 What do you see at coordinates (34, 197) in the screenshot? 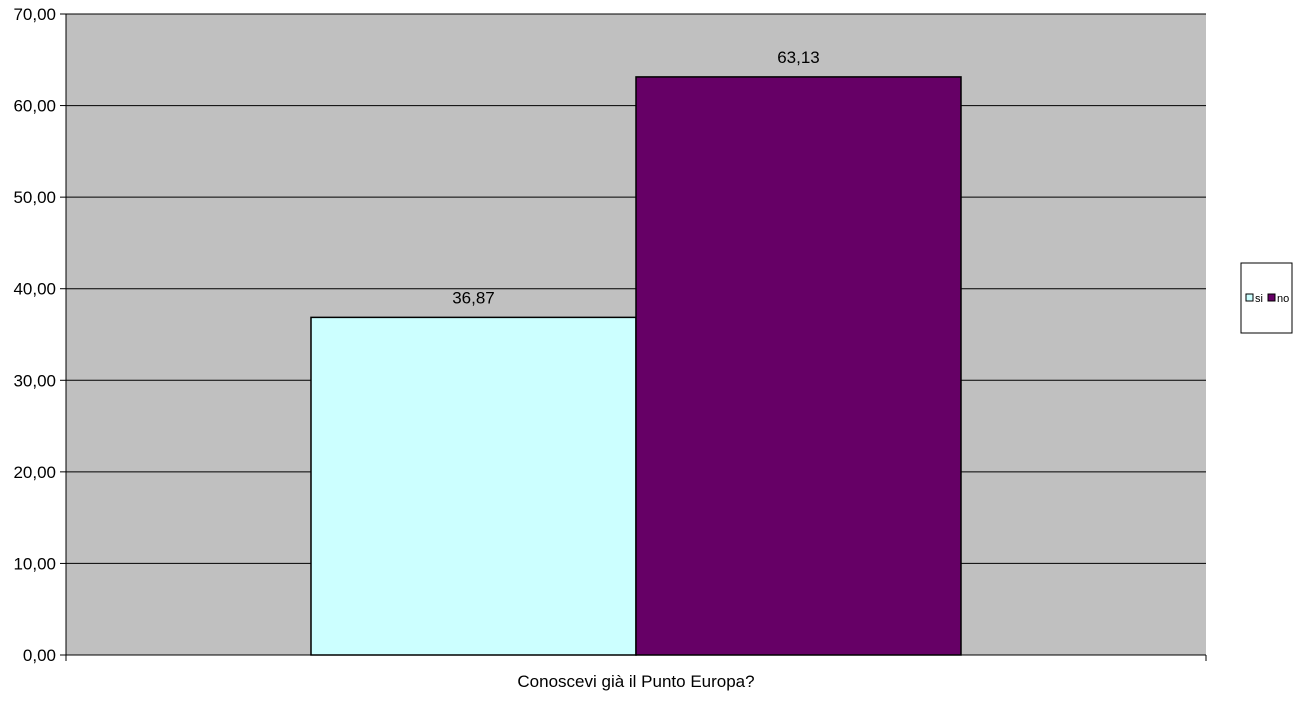
I see `y-tick-label: 50,00` at bounding box center [34, 197].